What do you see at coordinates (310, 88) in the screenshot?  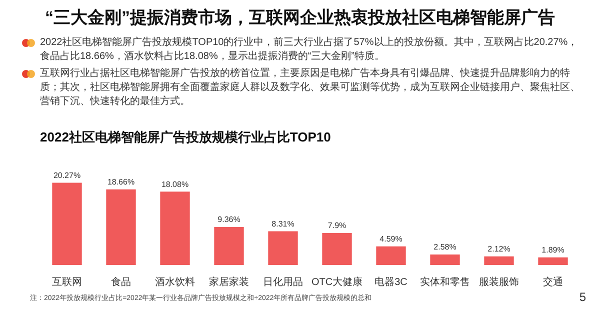 I see `text: 互联网行业占据社区电梯智能屏广告投放的榜首位置，主要原因是电梯广告本身具有引爆品牌、快速提升品牌影响力的特质；其次，社区电梯智能屏拥有全面覆盖家庭人群以及数字化、效果可监测等优势，成为互联网企业链接用户、聚焦社区、营销下沉、快速转化的最佳方式。` at bounding box center [310, 88].